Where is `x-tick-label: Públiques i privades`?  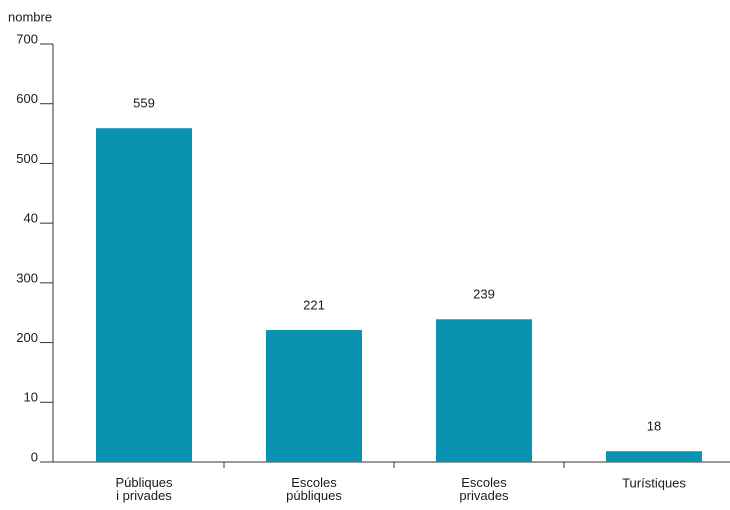
x-tick-label: Públiques i privades is located at coordinates (144, 489).